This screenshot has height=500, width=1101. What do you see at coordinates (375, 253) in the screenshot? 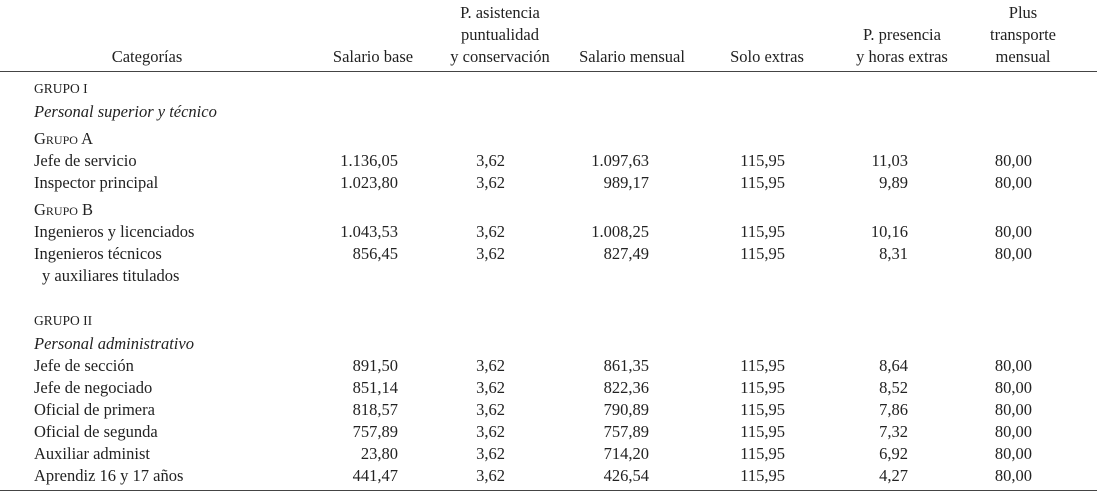
I see `cell-value: 856,45` at bounding box center [375, 253].